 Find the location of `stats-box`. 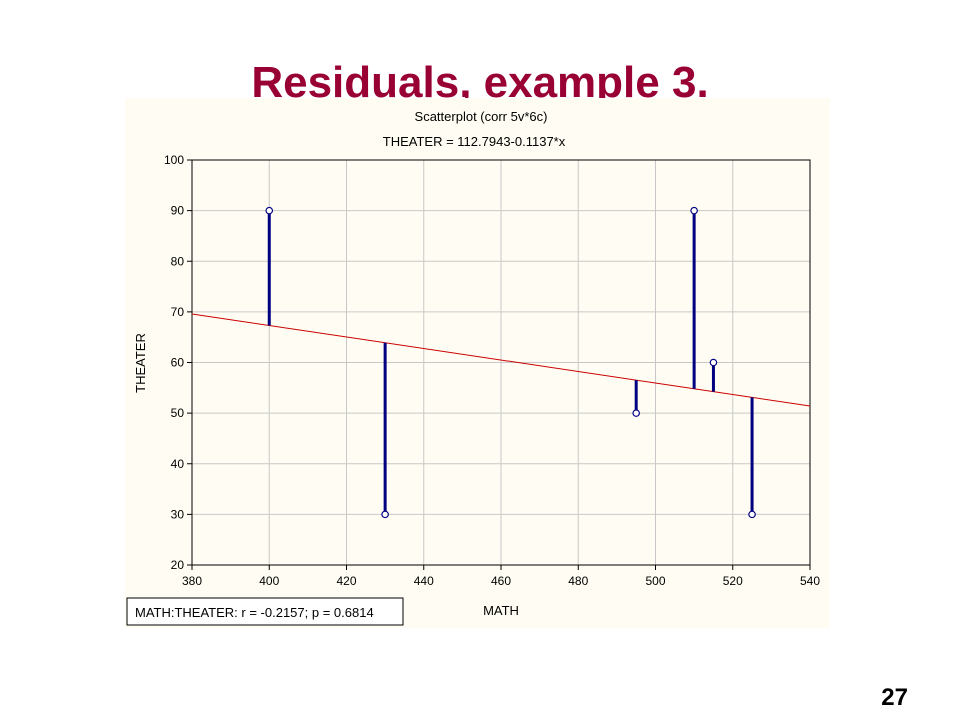

stats-box is located at coordinates (265, 611).